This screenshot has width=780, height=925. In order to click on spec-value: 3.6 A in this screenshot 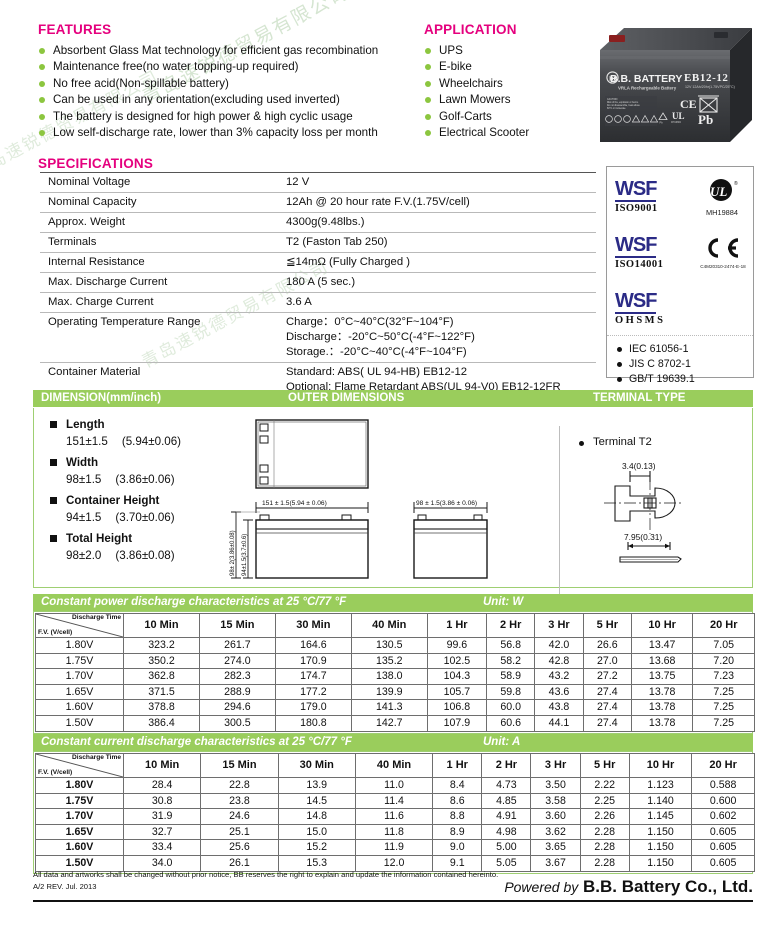, I will do `click(437, 302)`.